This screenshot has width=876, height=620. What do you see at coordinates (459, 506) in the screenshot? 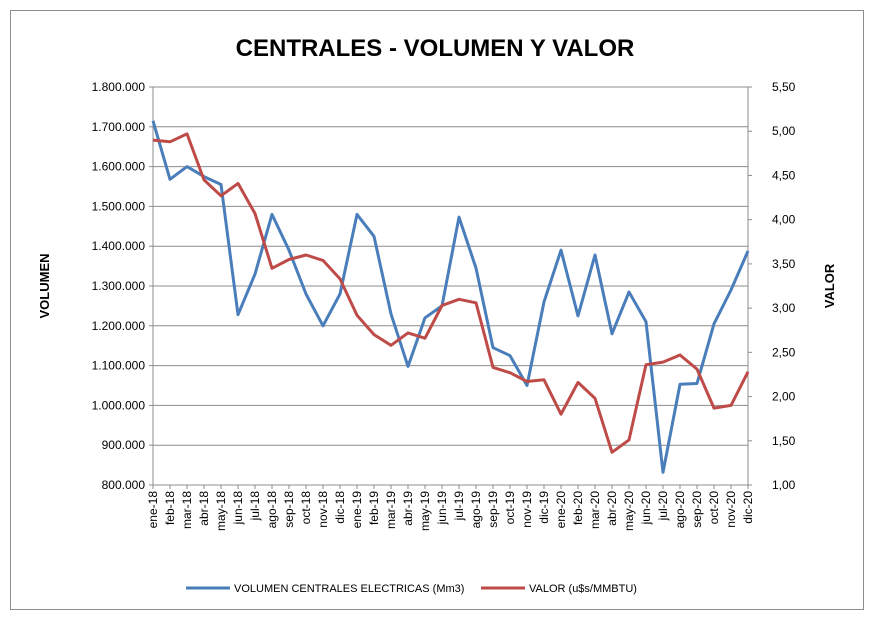
I see `x-tick-label: jul-19` at bounding box center [459, 506].